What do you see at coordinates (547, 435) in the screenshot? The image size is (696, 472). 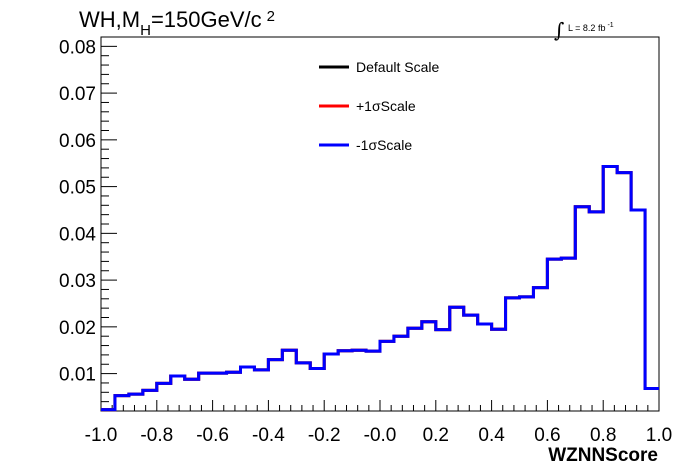 I see `x-tick-label: 0.6` at bounding box center [547, 435].